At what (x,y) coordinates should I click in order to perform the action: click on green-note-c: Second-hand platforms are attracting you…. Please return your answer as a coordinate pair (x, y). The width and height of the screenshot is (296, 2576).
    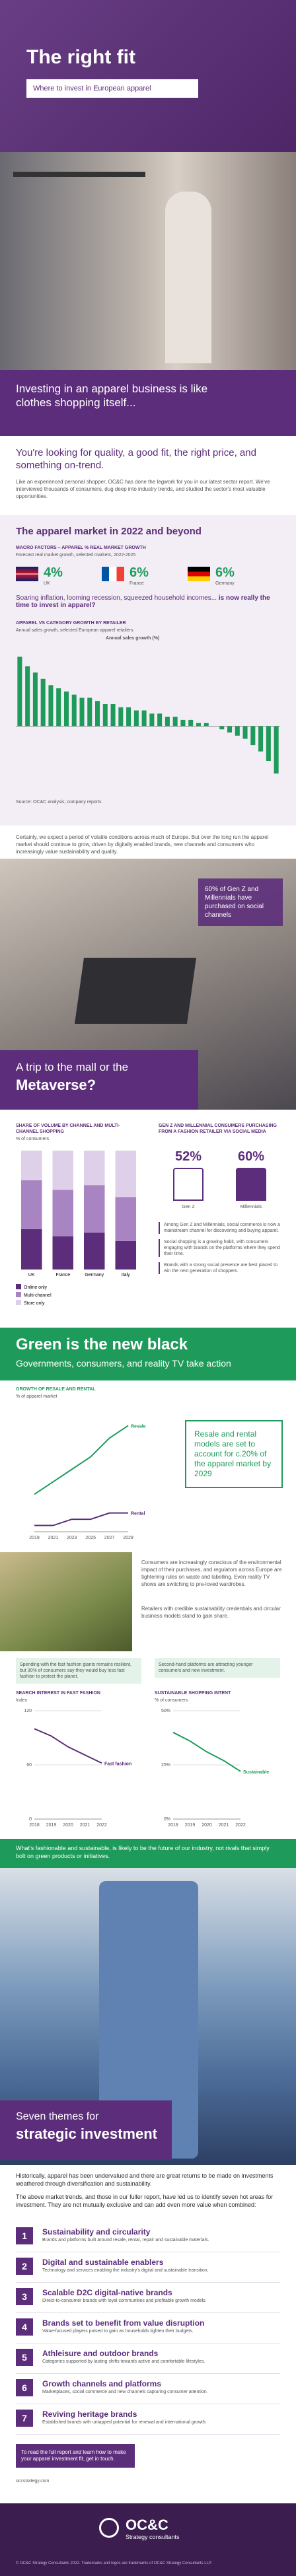
    Looking at the image, I should click on (218, 1668).